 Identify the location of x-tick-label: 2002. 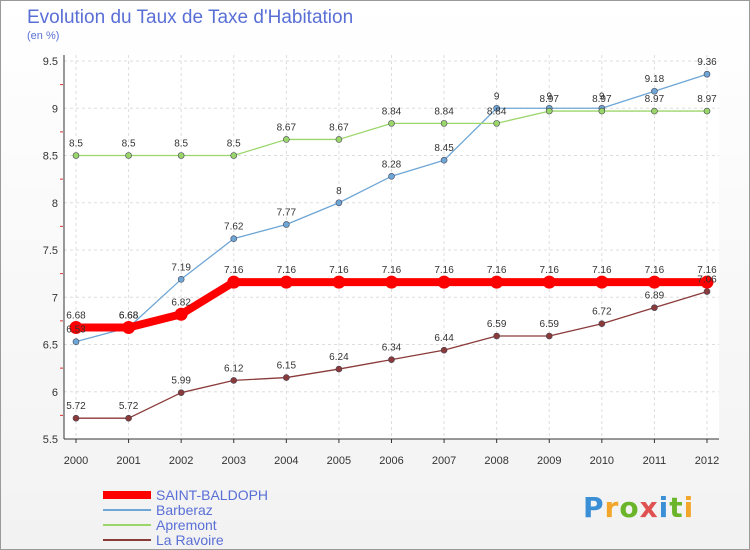
(181, 461).